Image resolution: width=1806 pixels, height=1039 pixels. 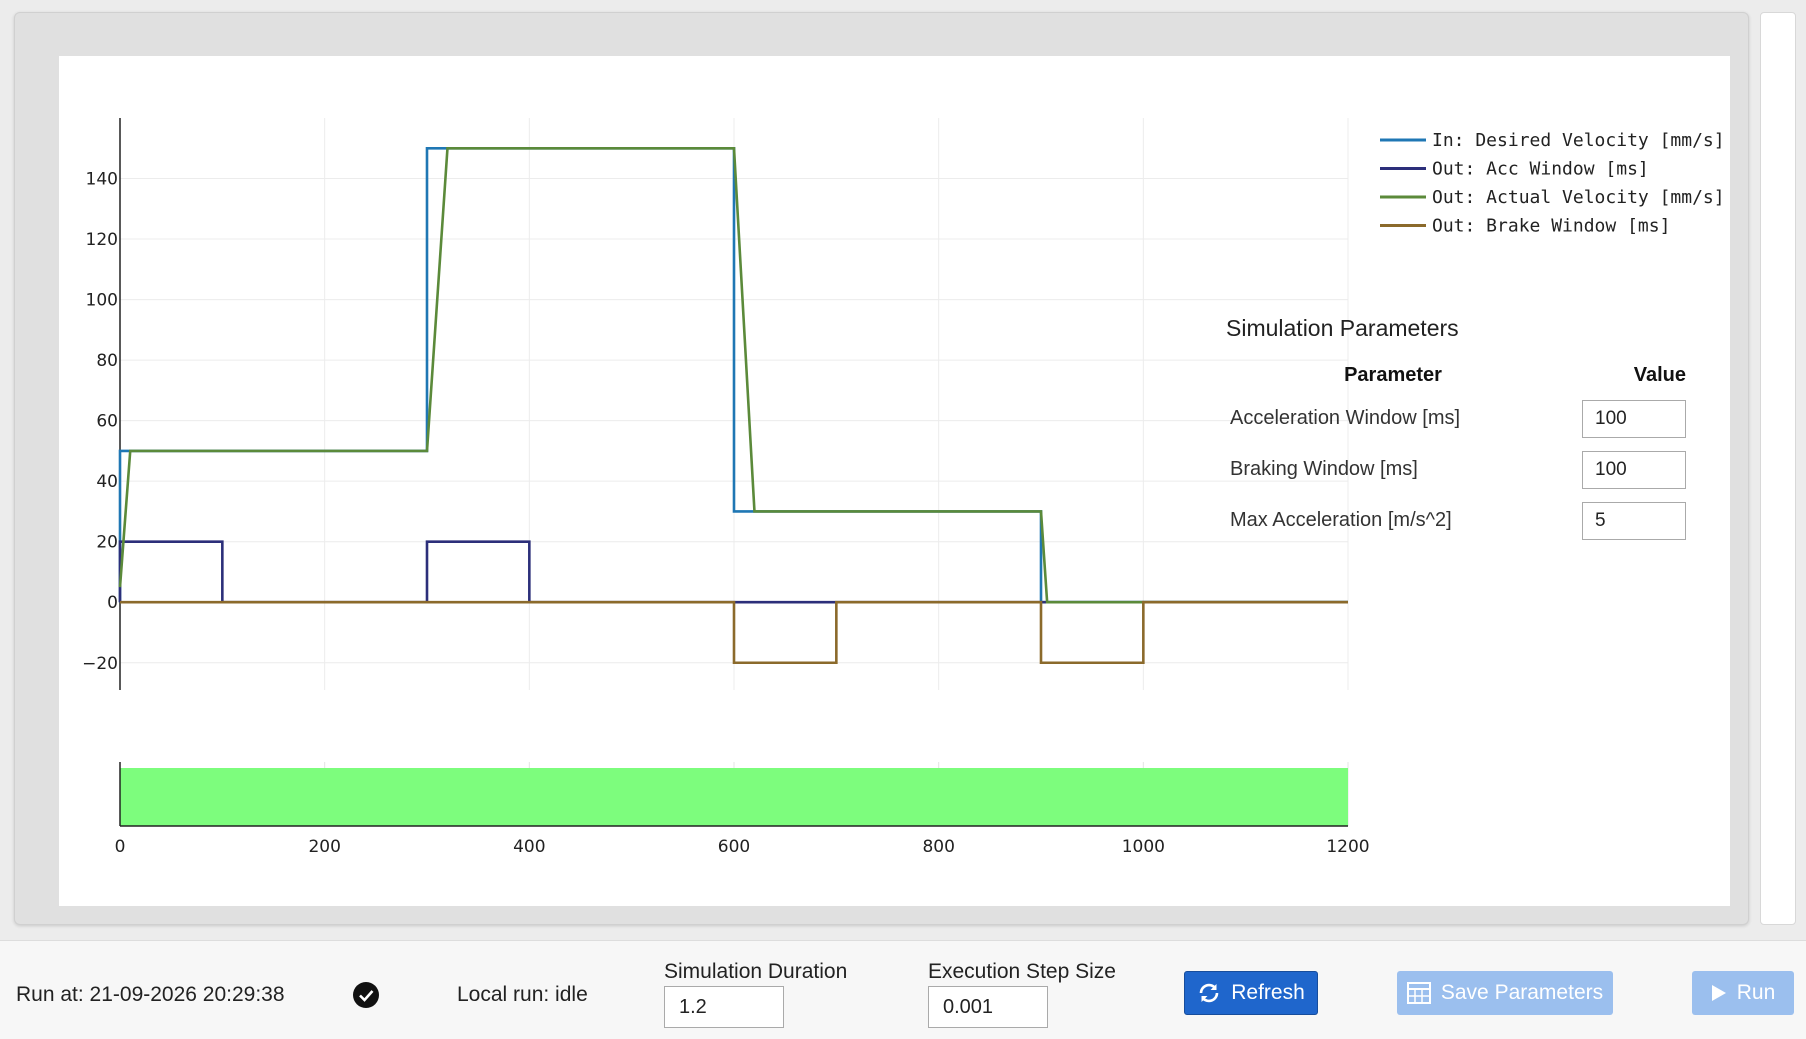 What do you see at coordinates (1634, 520) in the screenshot?
I see `max-acceleration-input` at bounding box center [1634, 520].